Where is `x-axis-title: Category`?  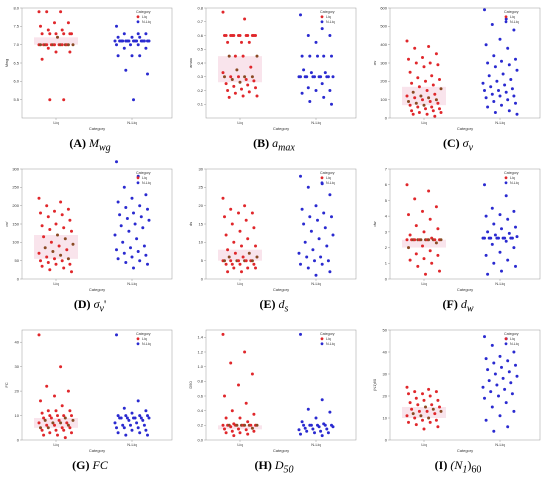 x-axis-title: Category is located at coordinates (465, 289).